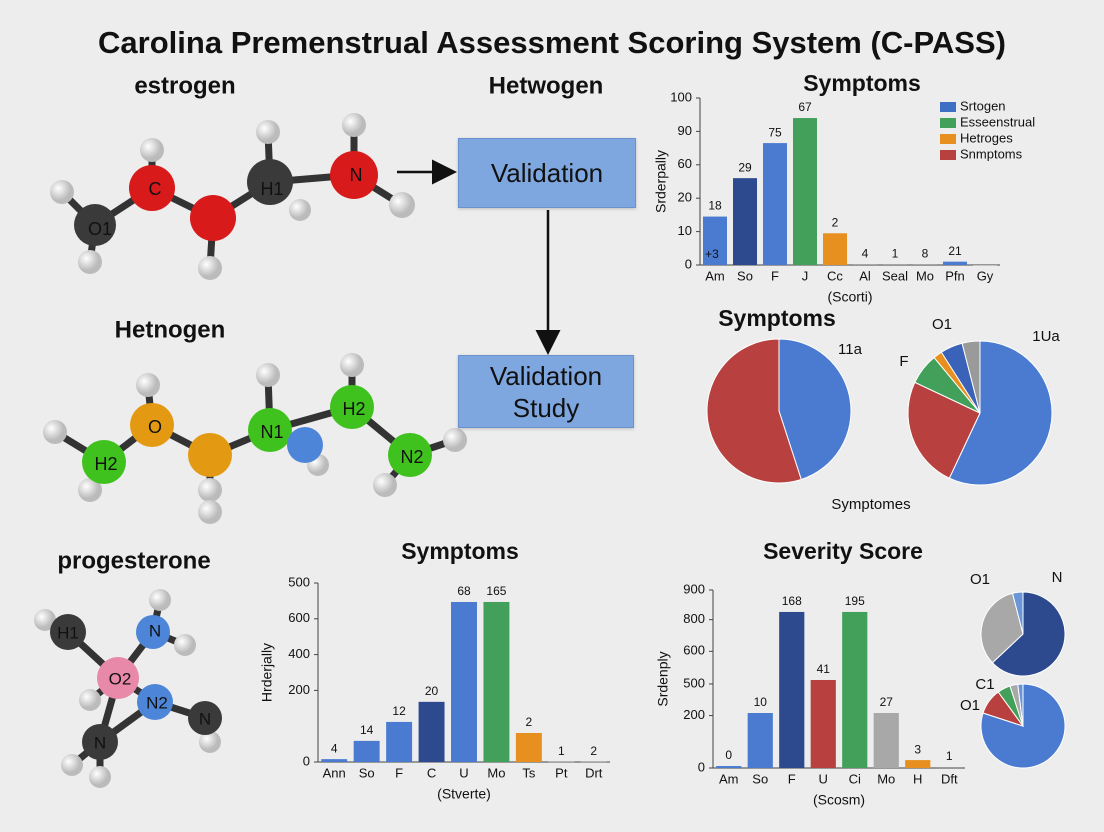  What do you see at coordinates (546, 85) in the screenshot?
I see `section-label: Hetwogen` at bounding box center [546, 85].